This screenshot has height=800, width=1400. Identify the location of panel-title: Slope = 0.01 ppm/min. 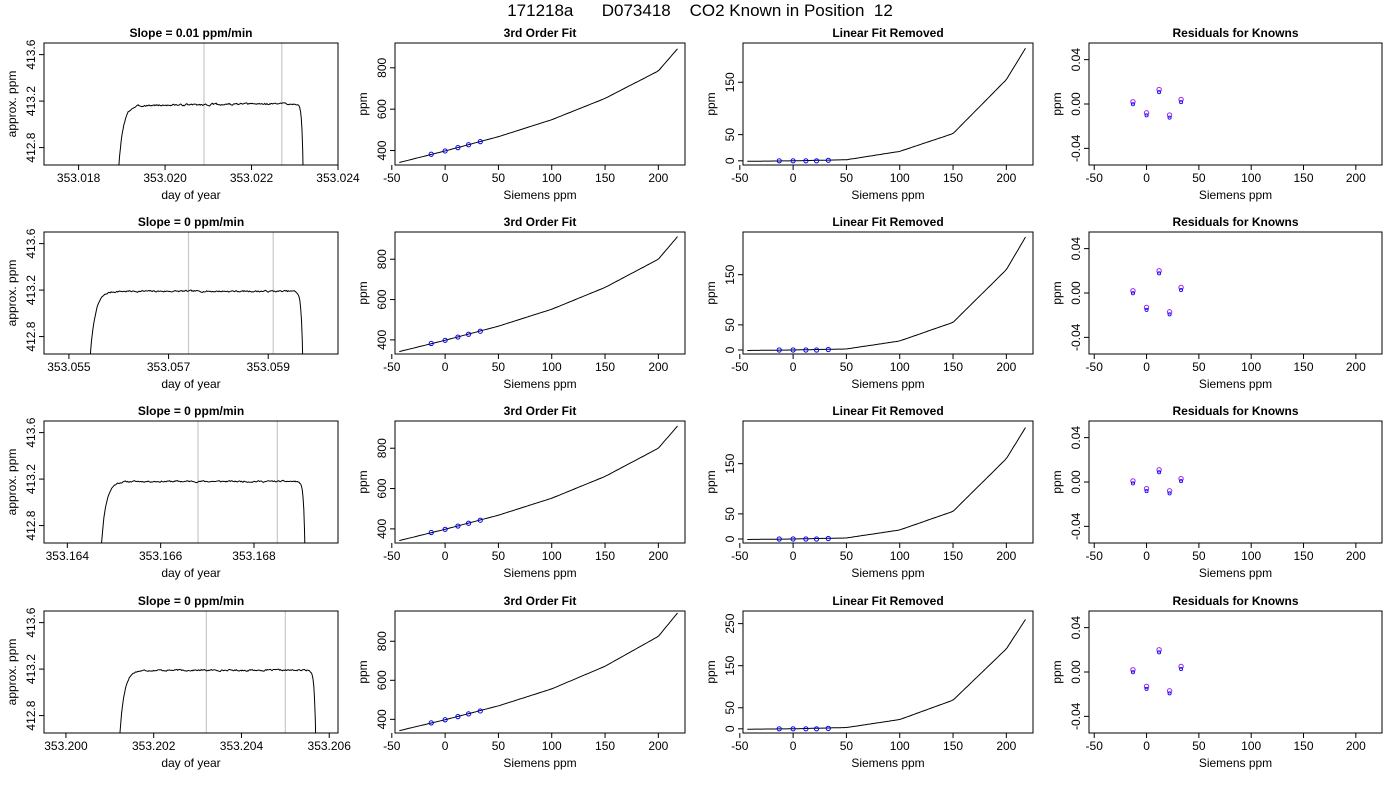
(190, 33).